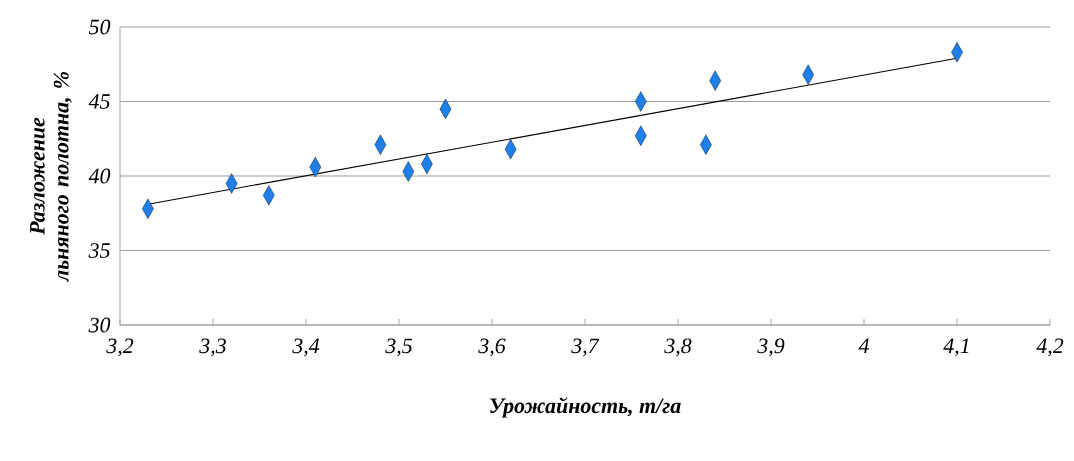 The height and width of the screenshot is (461, 1074). What do you see at coordinates (120, 347) in the screenshot?
I see `x-tick-label: 3,2` at bounding box center [120, 347].